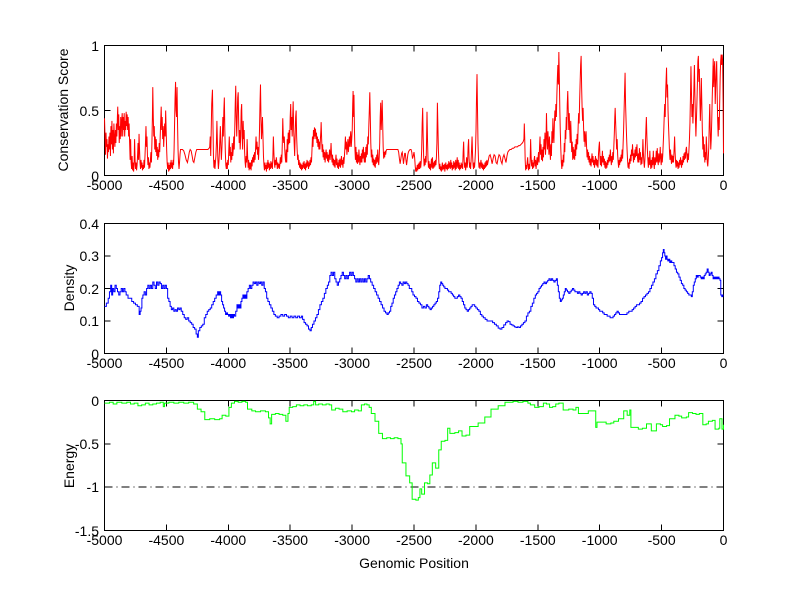 Image resolution: width=800 pixels, height=599 pixels. What do you see at coordinates (92, 487) in the screenshot?
I see `y-tick-label: -1` at bounding box center [92, 487].